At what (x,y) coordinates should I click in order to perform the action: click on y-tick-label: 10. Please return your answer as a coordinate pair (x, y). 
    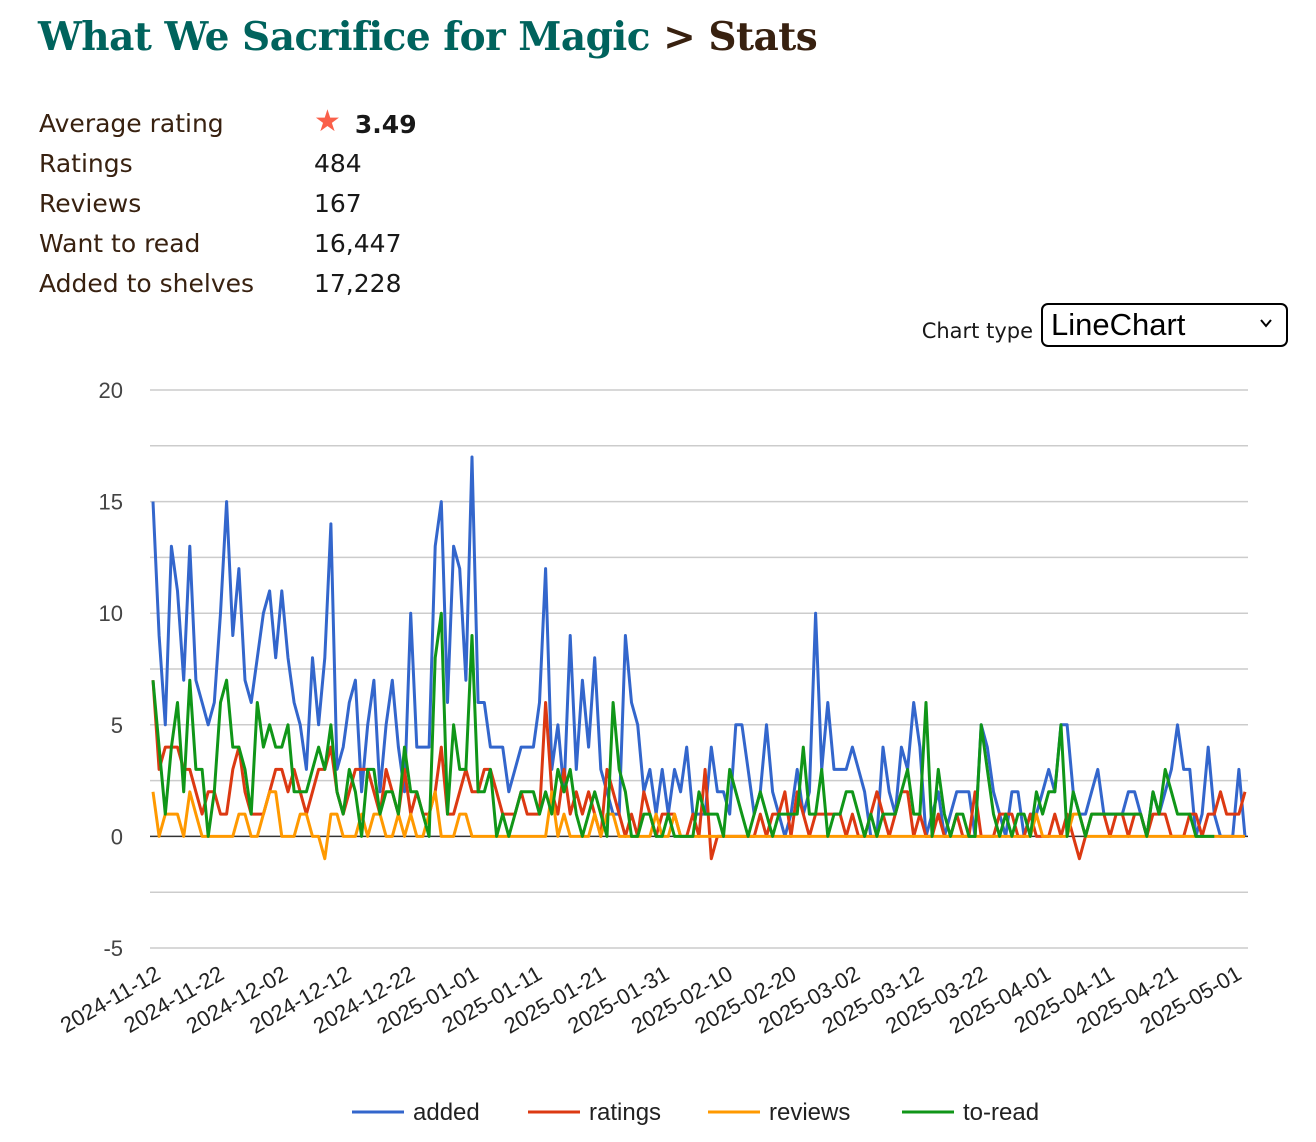
    Looking at the image, I should click on (111, 613).